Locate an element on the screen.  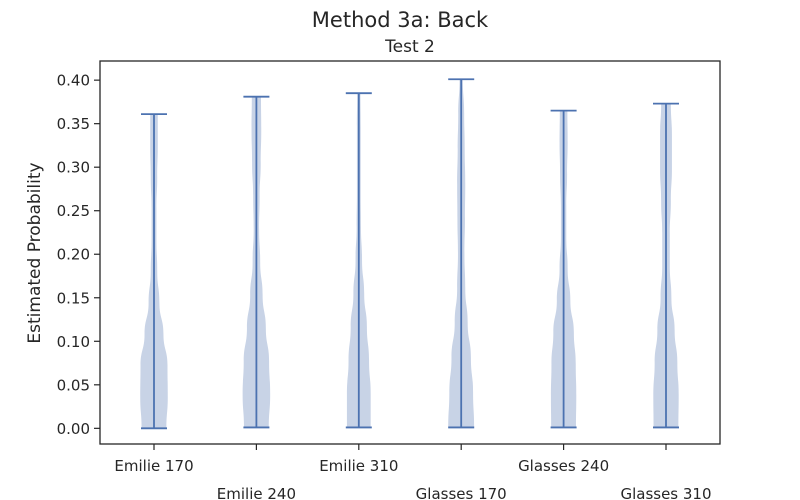
chart-title: Method 3a: Back is located at coordinates (400, 20).